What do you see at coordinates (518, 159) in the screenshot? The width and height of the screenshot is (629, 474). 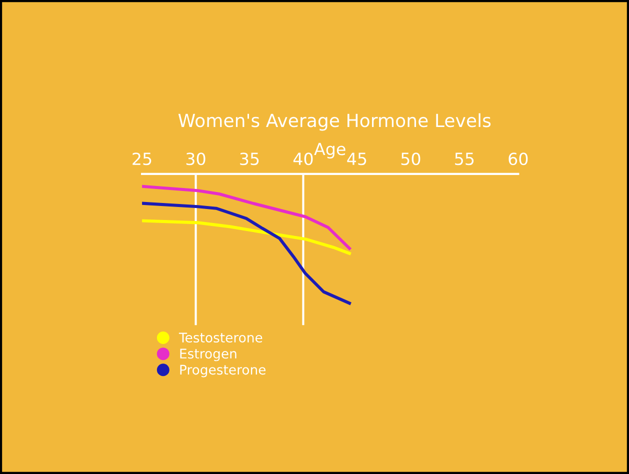 I see `x-tick-label: 60` at bounding box center [518, 159].